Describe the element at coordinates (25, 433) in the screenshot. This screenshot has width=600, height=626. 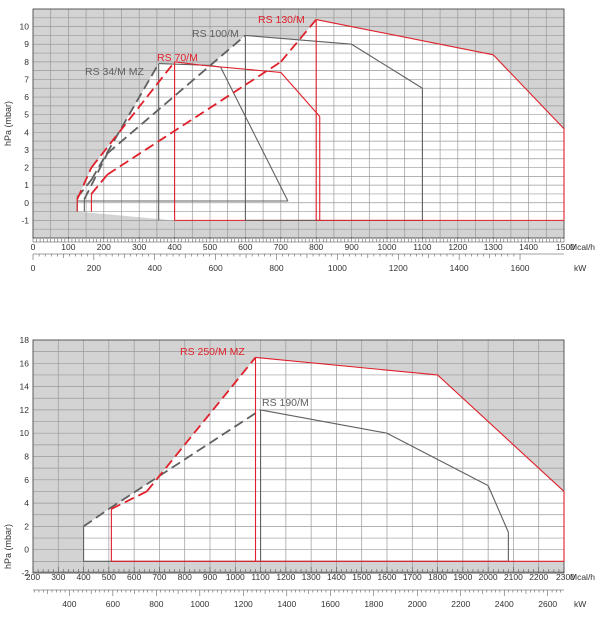
I see `y-tick-label: 10` at that location.